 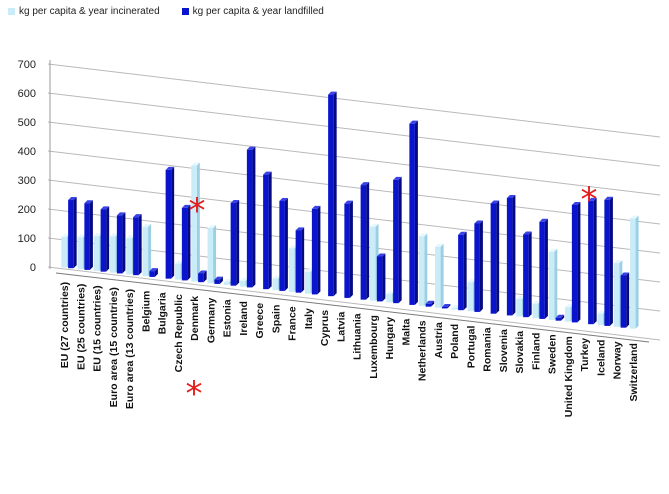 What do you see at coordinates (471, 347) in the screenshot?
I see `x-tick-label: Portugal` at bounding box center [471, 347].